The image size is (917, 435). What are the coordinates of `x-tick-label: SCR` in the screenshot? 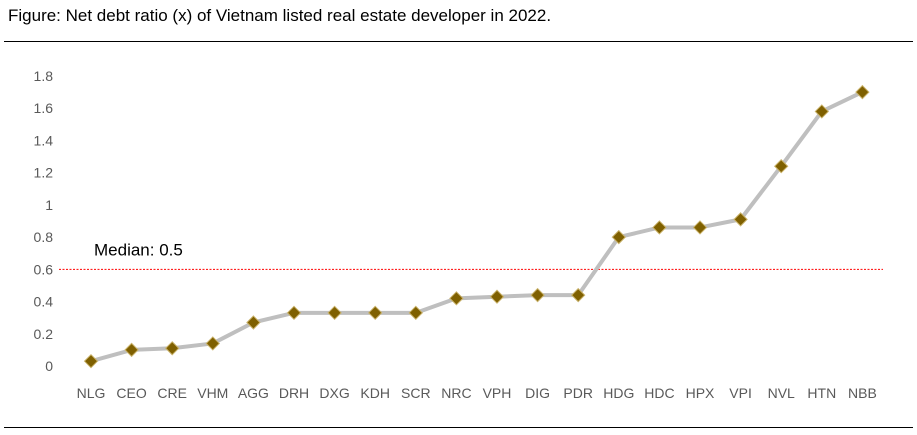 It's located at (416, 393).